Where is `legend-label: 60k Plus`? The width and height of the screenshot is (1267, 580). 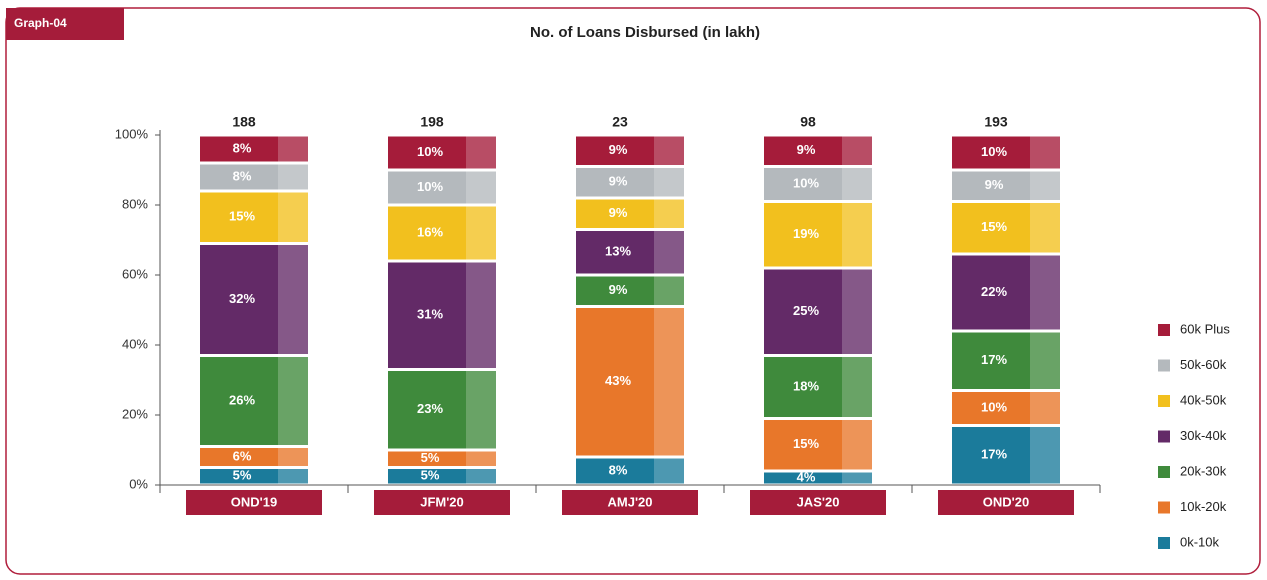 legend-label: 60k Plus is located at coordinates (1205, 328).